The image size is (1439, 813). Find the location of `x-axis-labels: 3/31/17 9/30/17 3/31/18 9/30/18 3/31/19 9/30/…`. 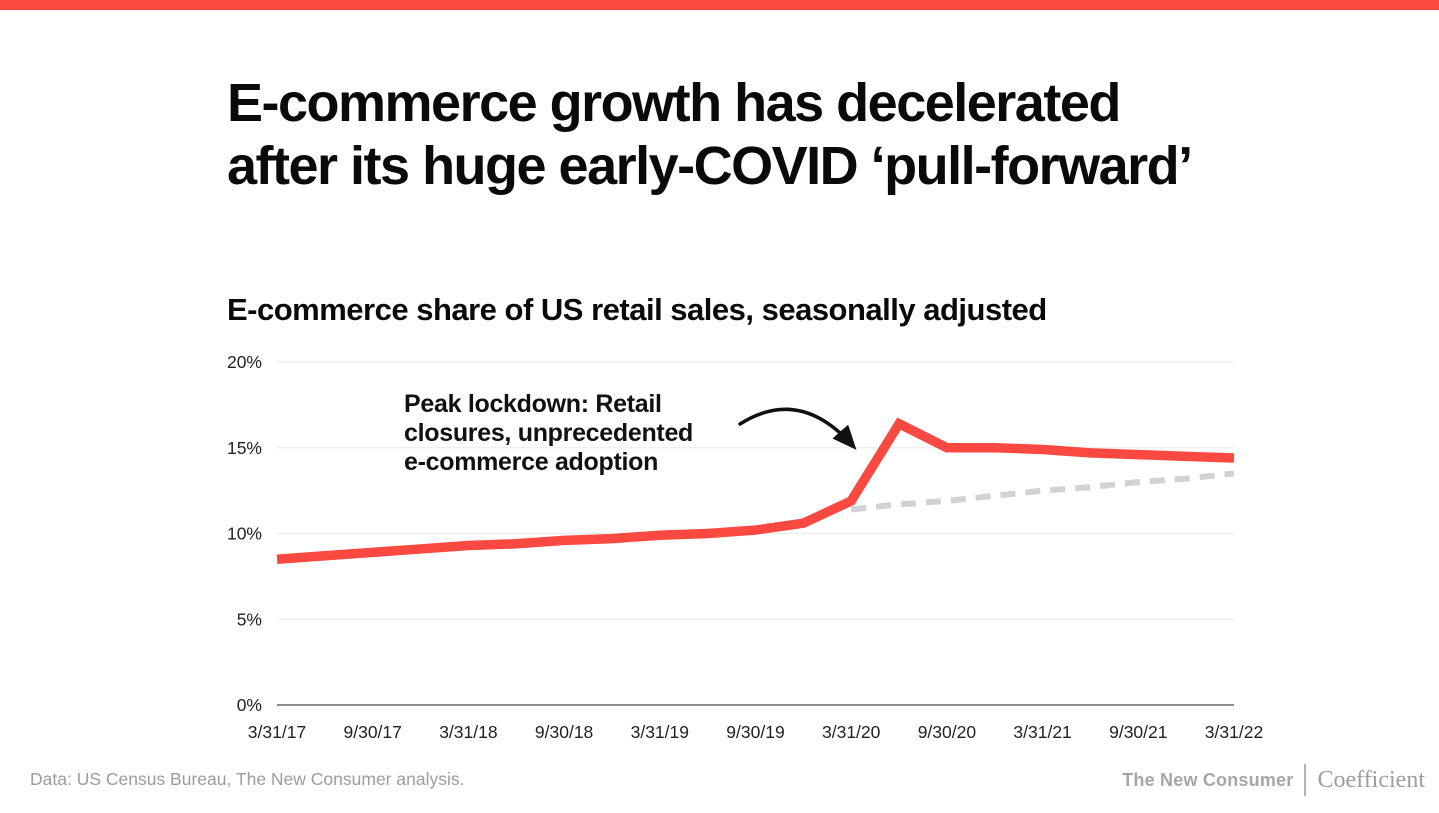

x-axis-labels: 3/31/17 9/30/17 3/31/18 9/30/18 3/31/19 9/30/… is located at coordinates (755, 732).